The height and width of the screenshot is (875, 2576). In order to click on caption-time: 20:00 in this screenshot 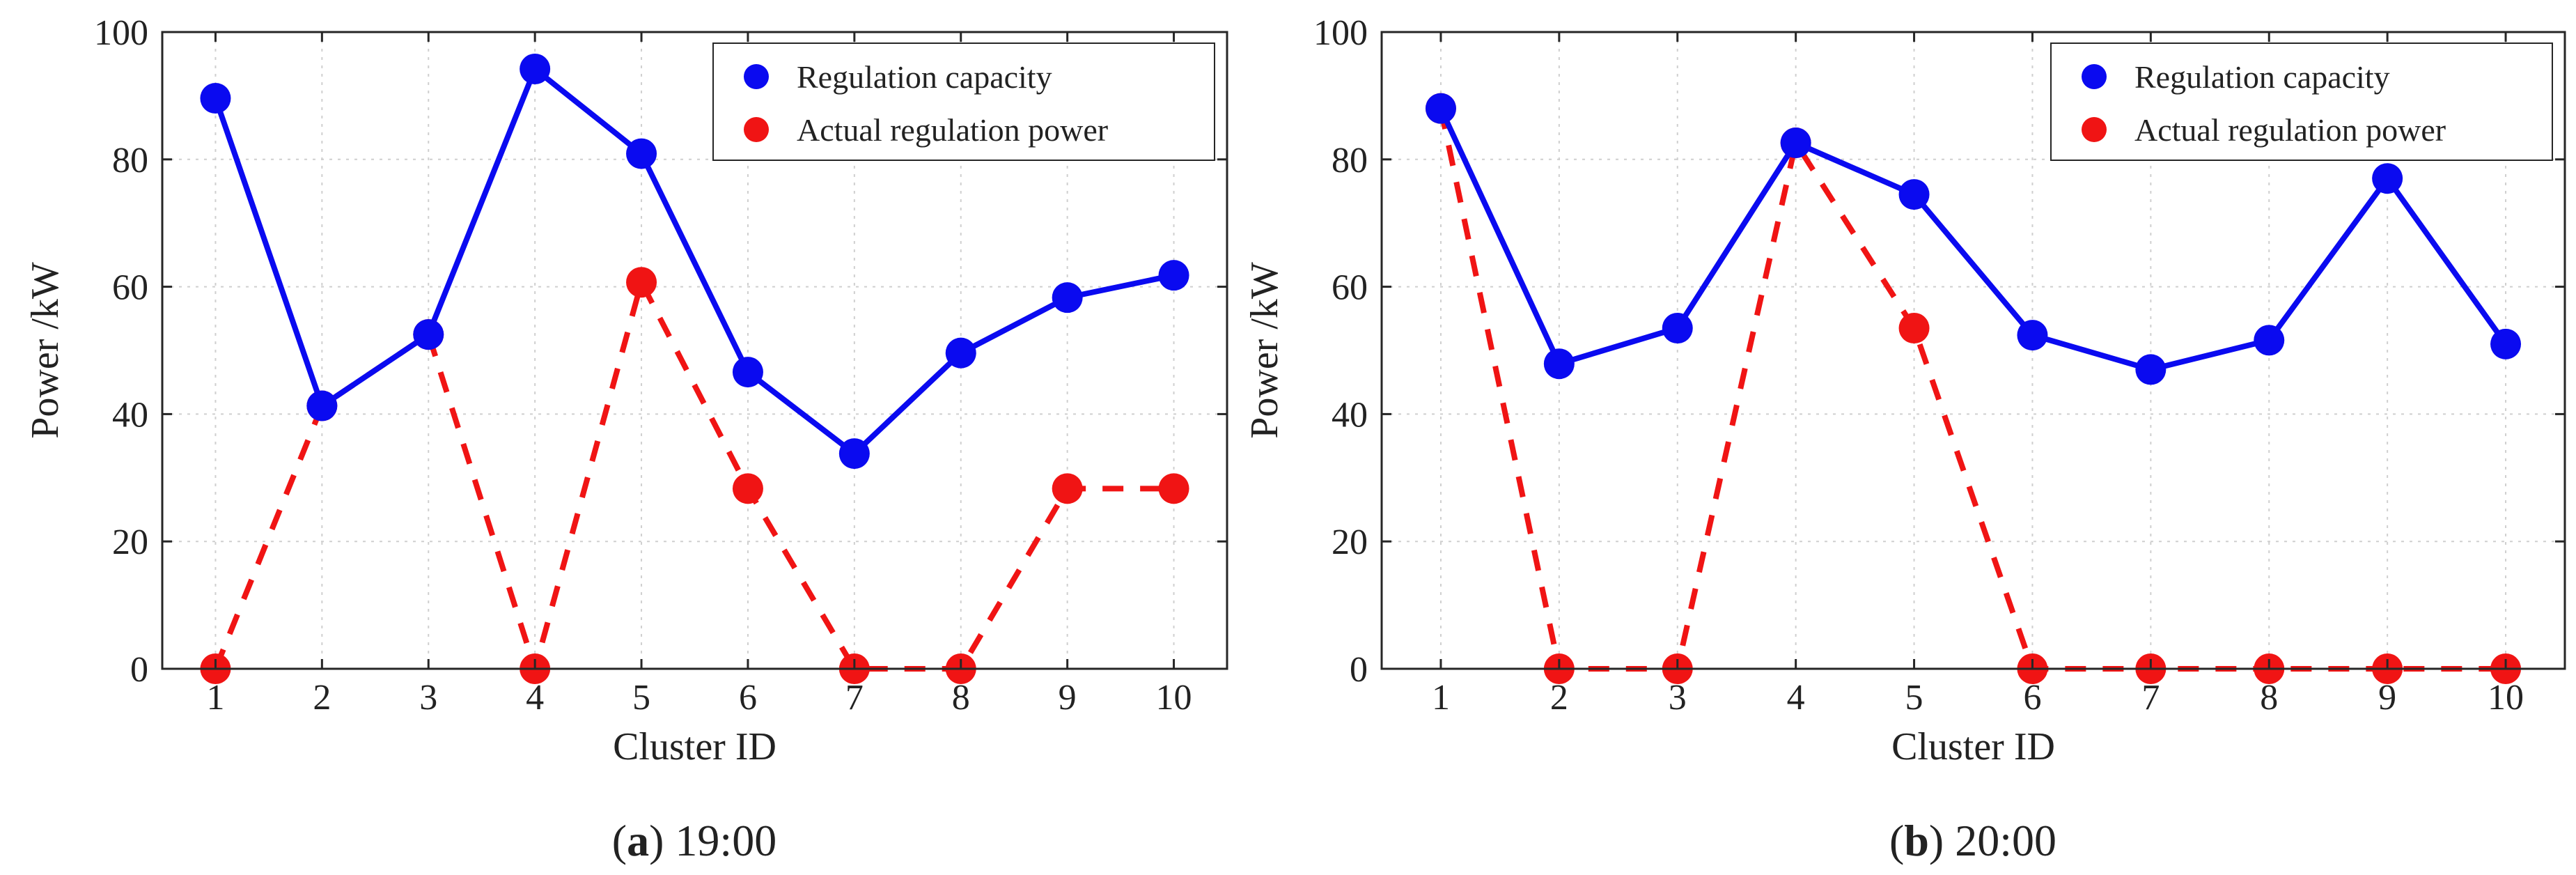, I will do `click(2006, 841)`.